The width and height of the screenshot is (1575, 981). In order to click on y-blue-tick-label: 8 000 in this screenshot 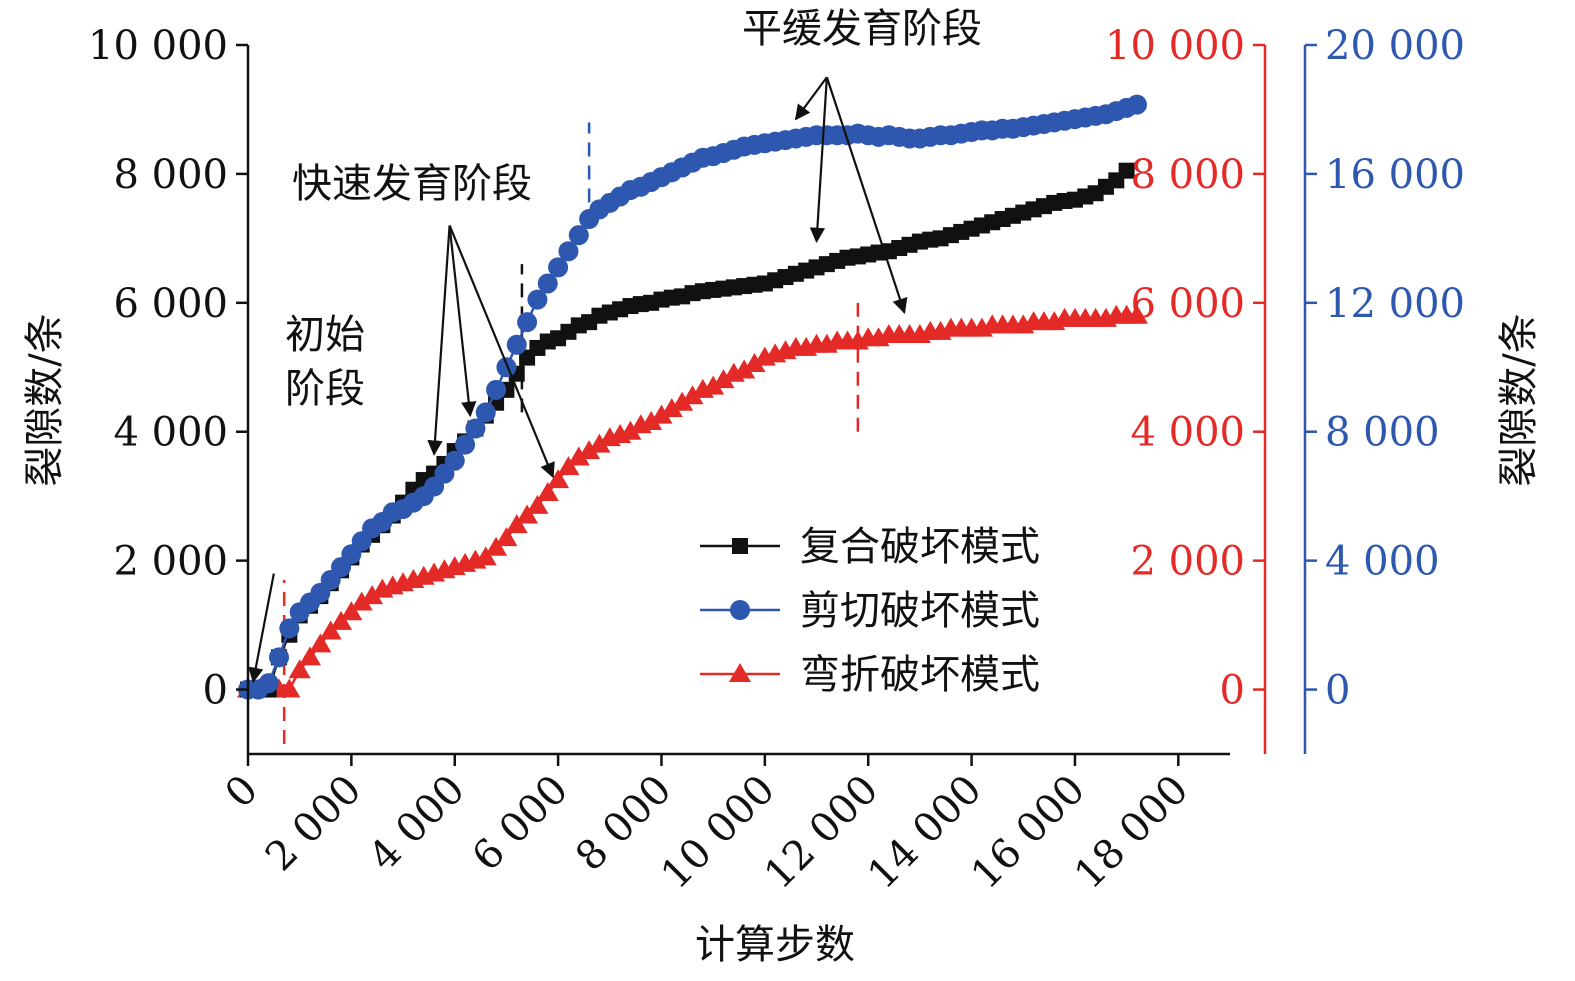, I will do `click(1382, 433)`.